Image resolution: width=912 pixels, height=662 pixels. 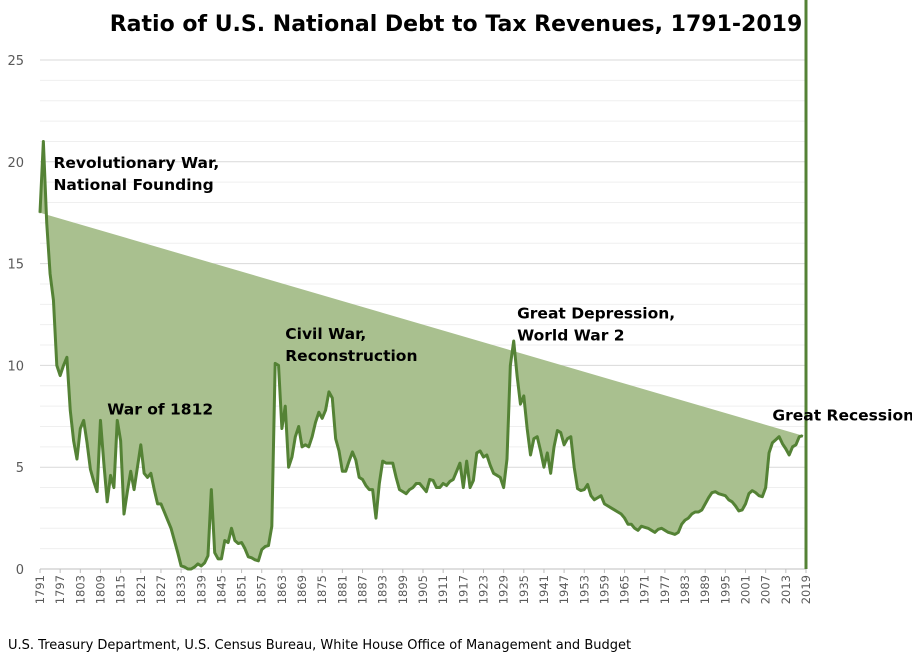 What do you see at coordinates (446, 485) in the screenshot?
I see `data-point-1912` at bounding box center [446, 485].